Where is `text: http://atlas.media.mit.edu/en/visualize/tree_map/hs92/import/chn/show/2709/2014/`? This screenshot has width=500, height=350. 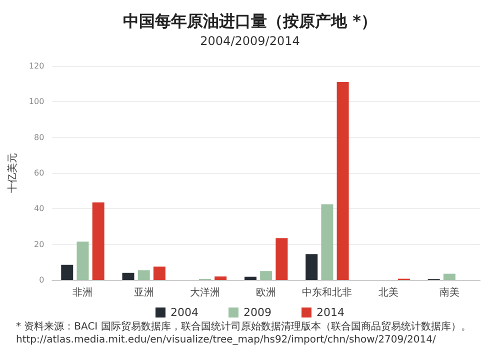 text: http://atlas.media.mit.edu/en/visualize/tree_map/hs92/import/chn/show/2709/2014/ is located at coordinates (226, 340).